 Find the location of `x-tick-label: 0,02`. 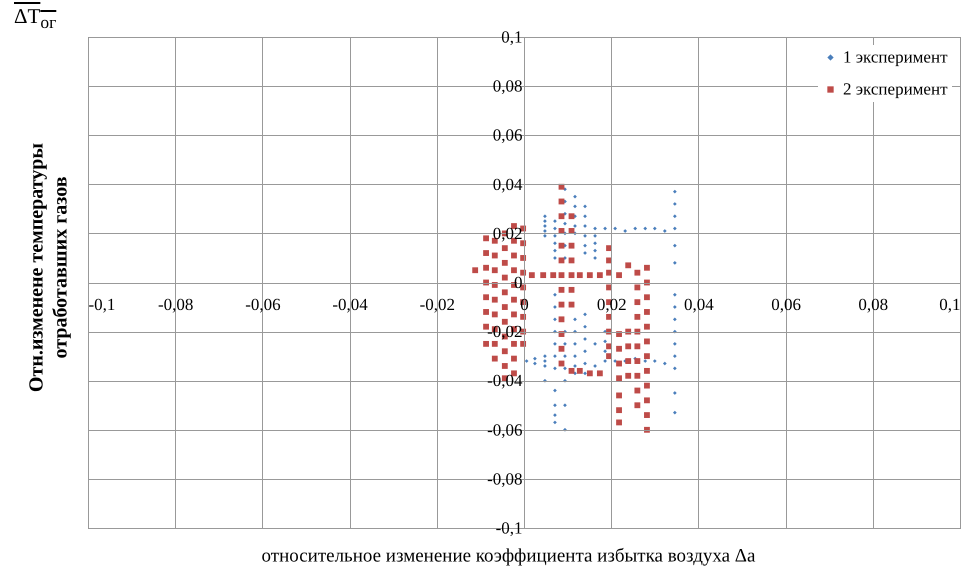

x-tick-label: 0,02 is located at coordinates (611, 304).